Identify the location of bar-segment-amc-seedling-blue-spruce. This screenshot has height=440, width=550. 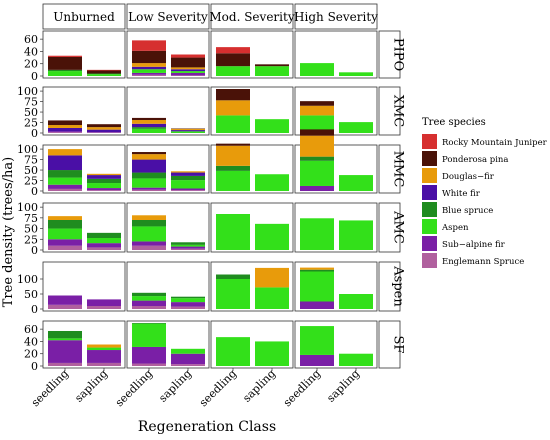
(149, 223).